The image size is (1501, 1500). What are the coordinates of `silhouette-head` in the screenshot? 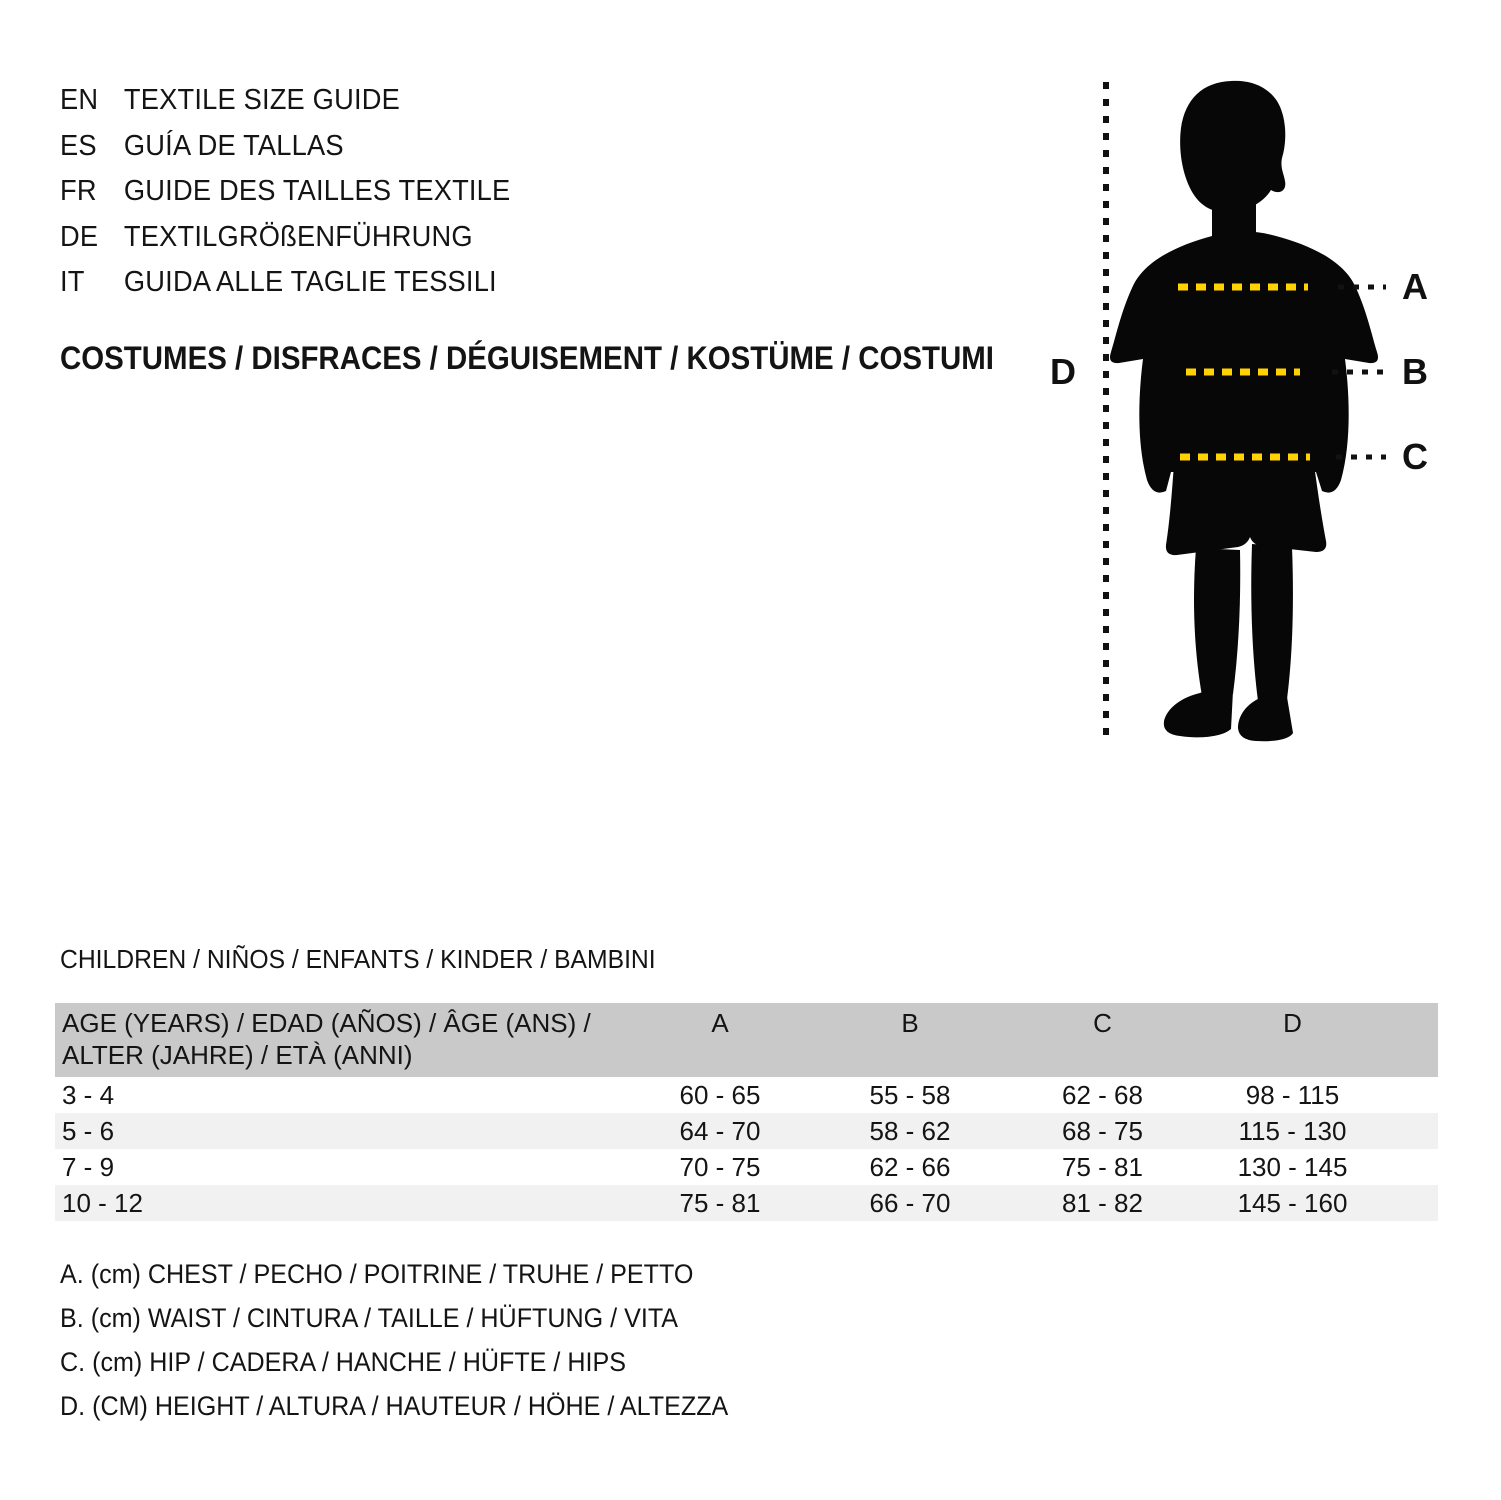 It's located at (1233, 146).